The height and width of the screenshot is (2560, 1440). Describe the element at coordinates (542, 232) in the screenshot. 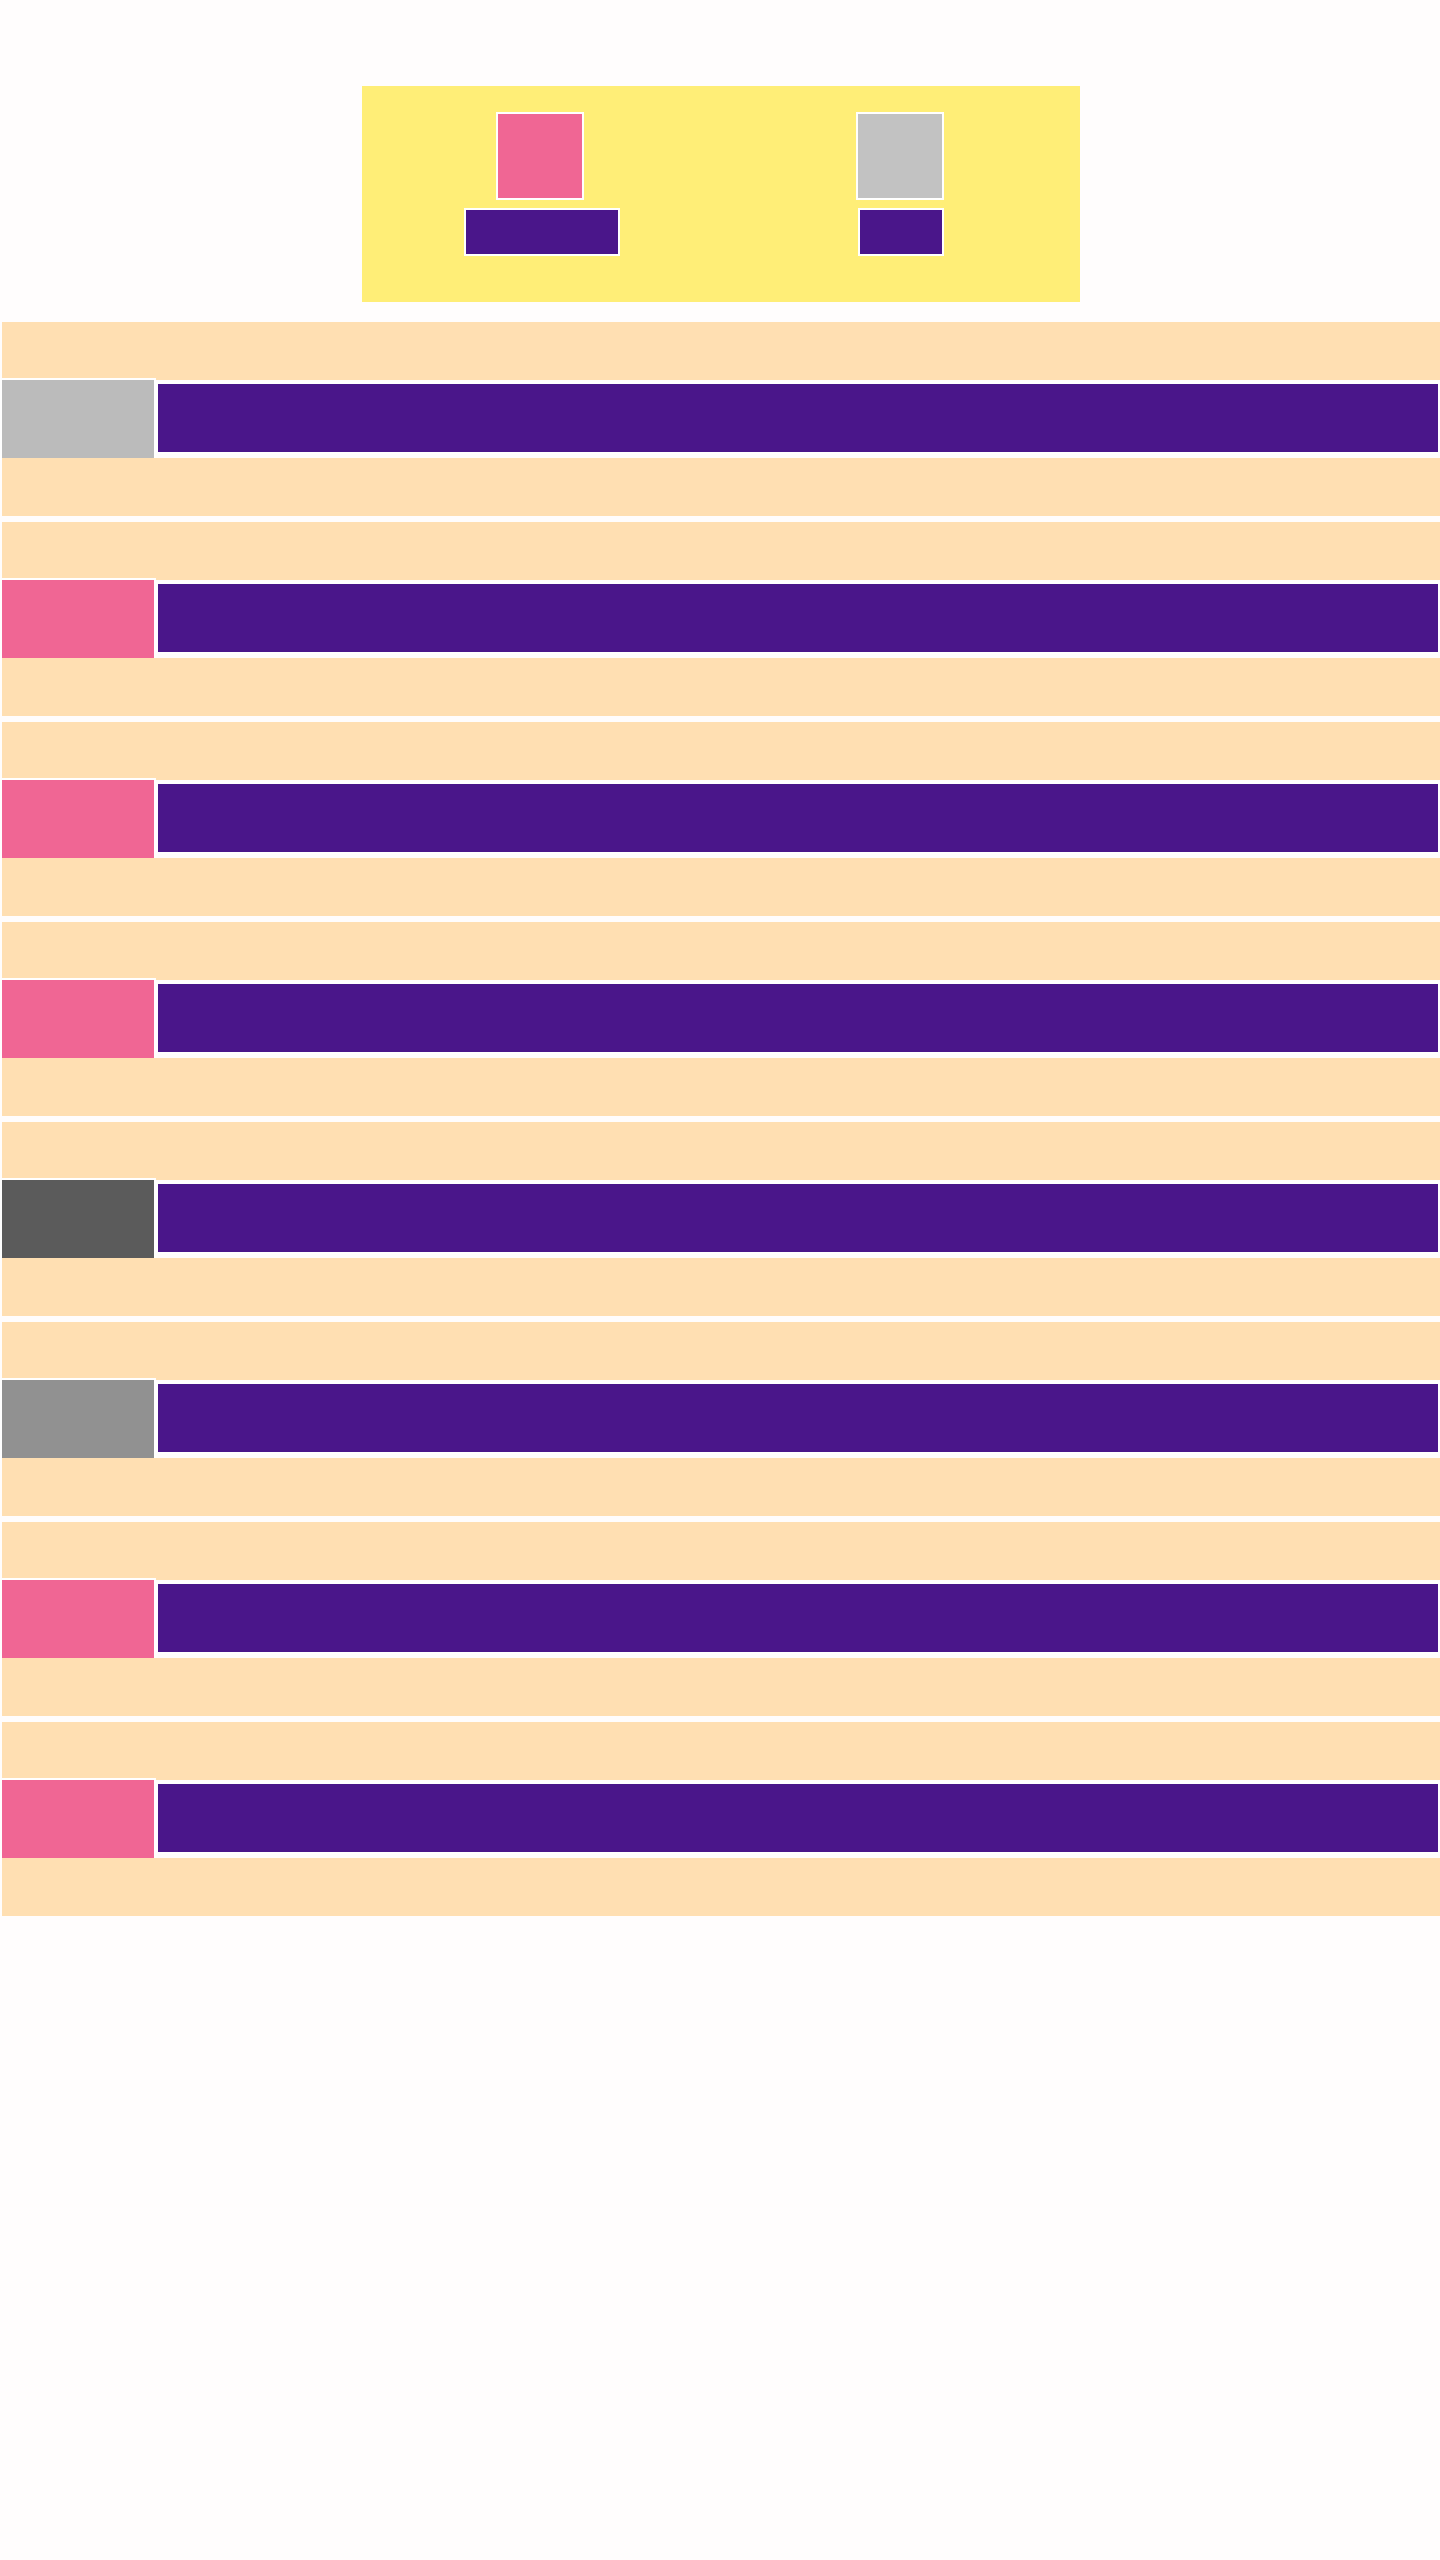

I see `header-bar-left` at that location.